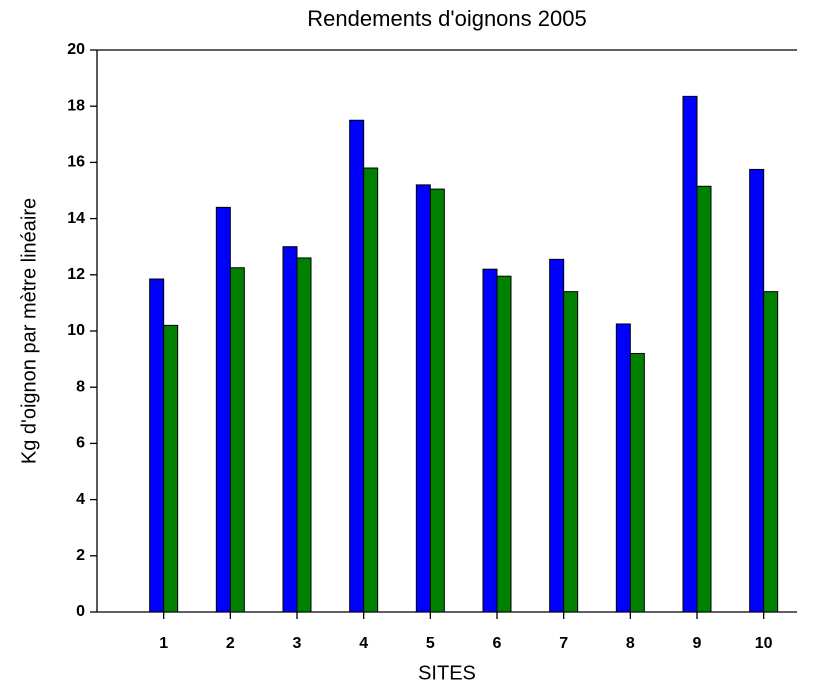 Image resolution: width=821 pixels, height=691 pixels. What do you see at coordinates (29, 331) in the screenshot?
I see `y-axis-label: Kg d'oignon par mètre linéaire` at bounding box center [29, 331].